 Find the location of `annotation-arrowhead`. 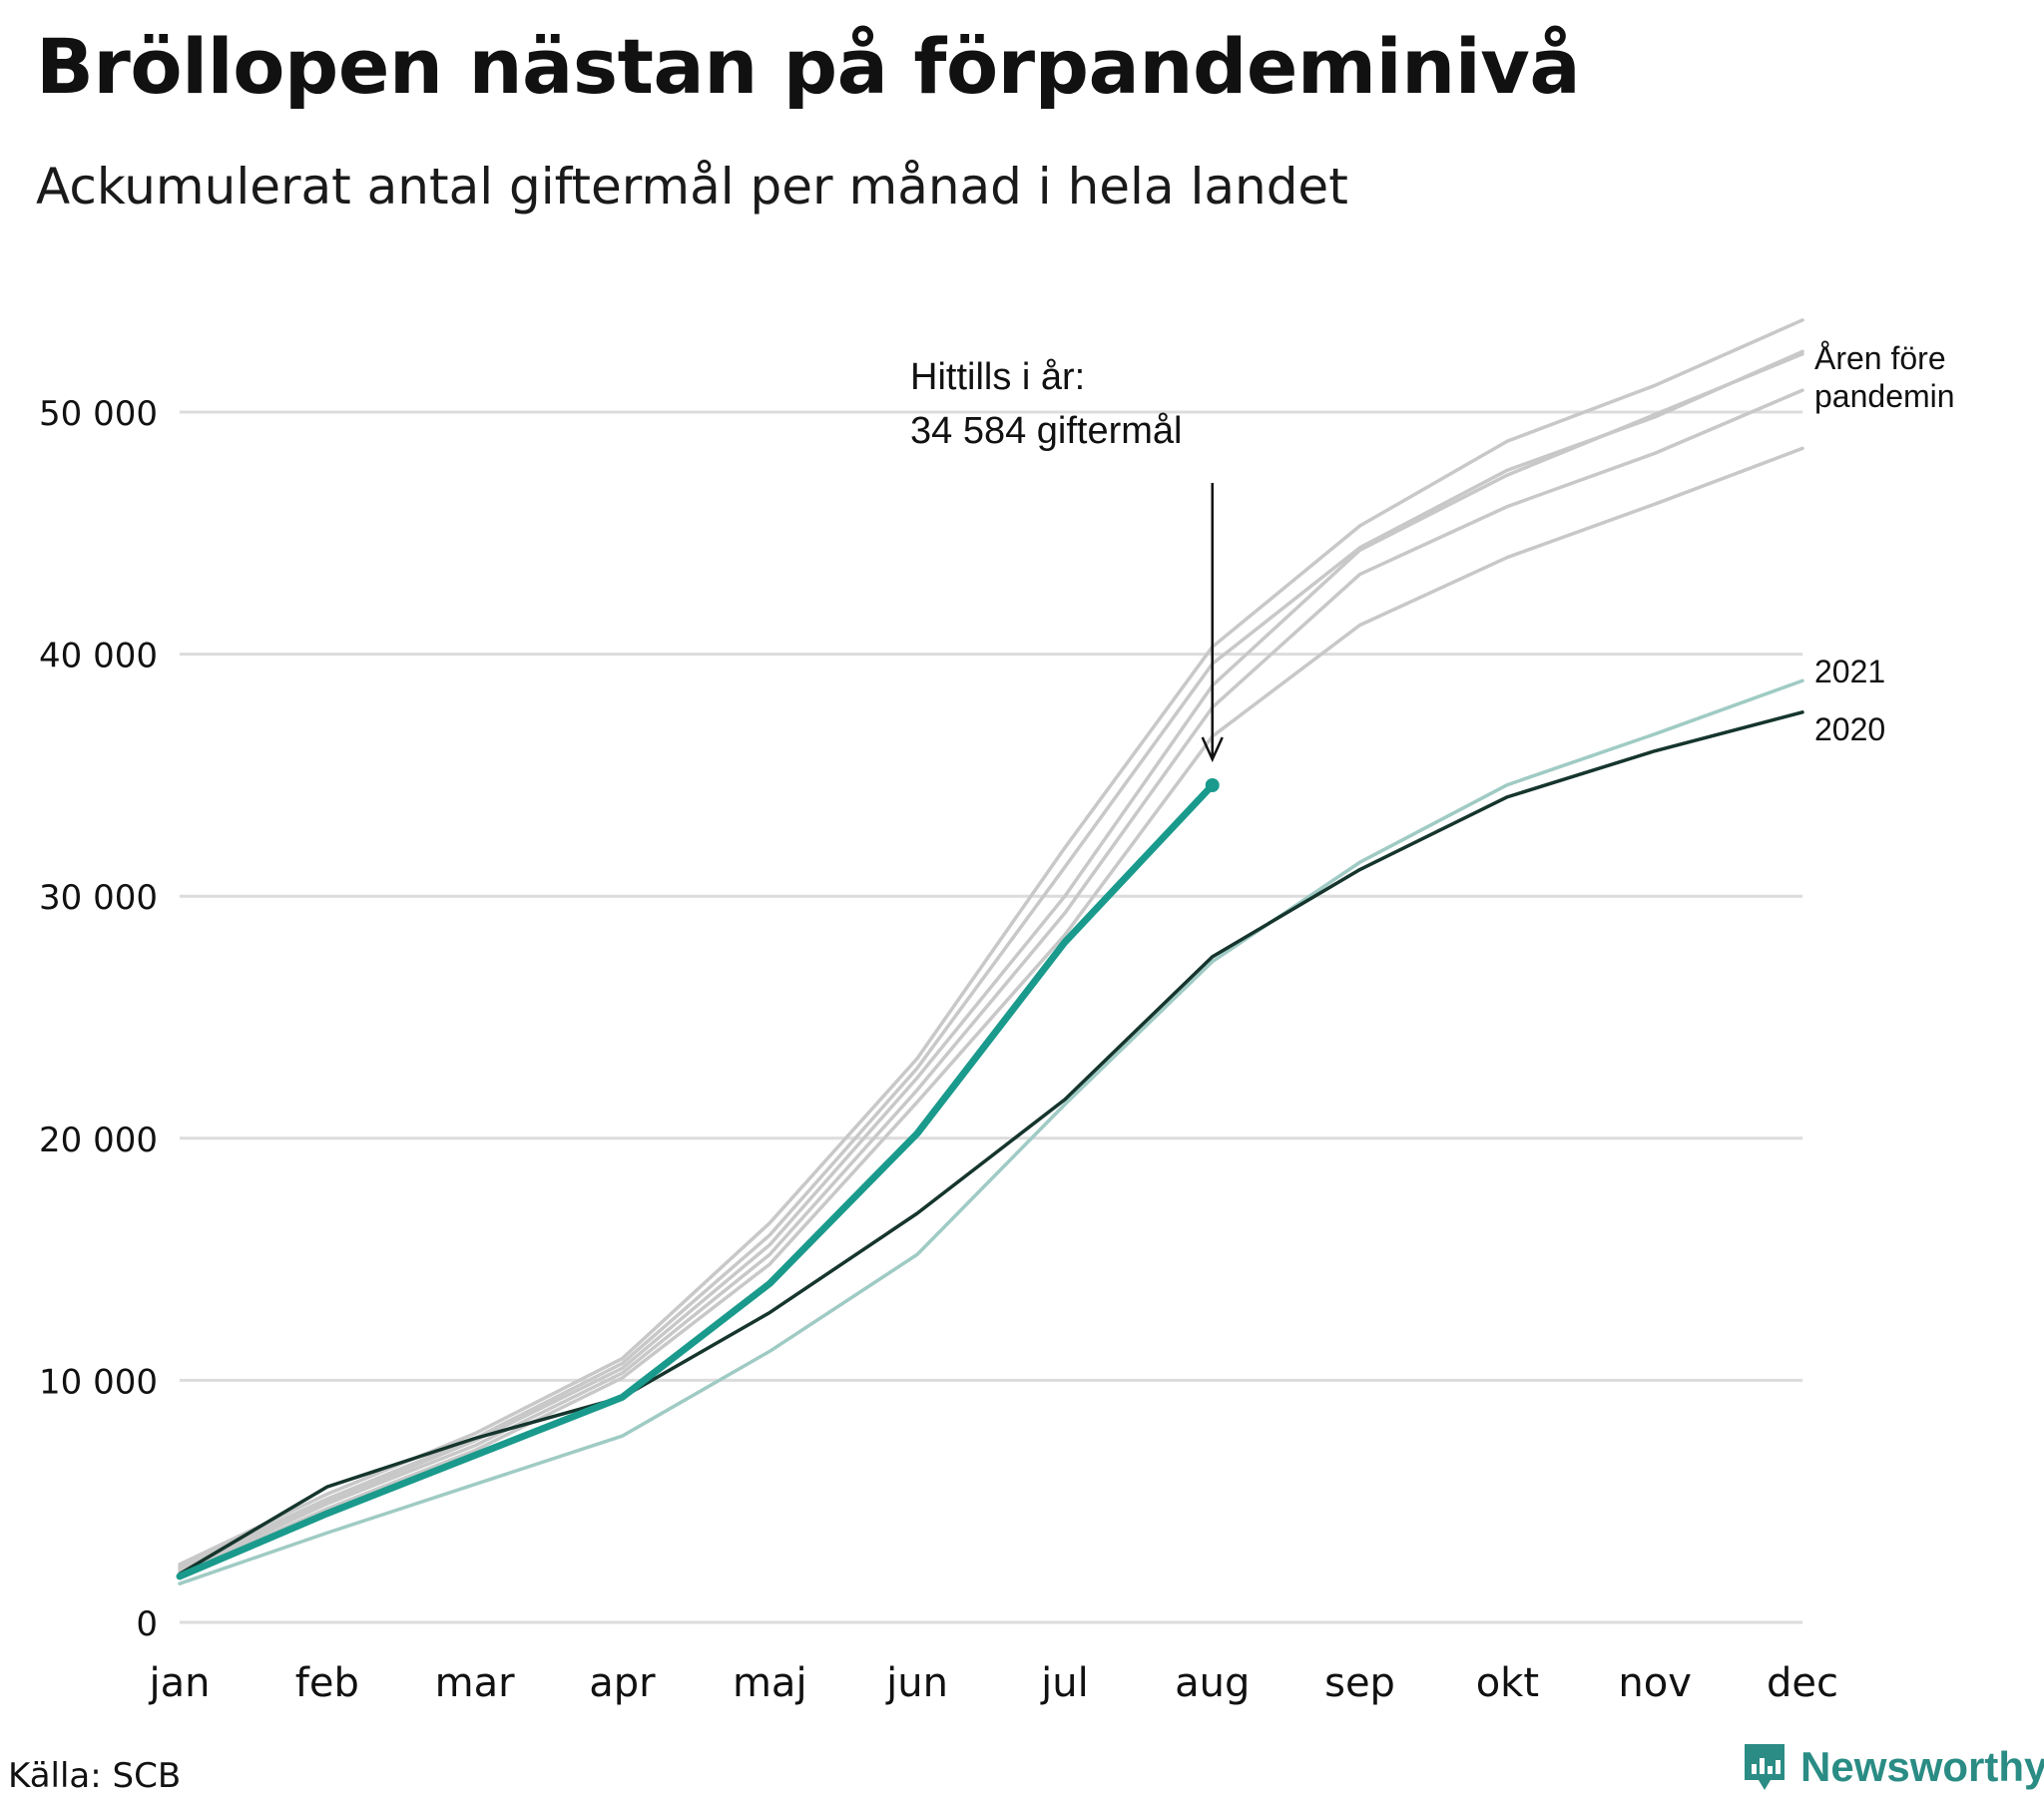

annotation-arrowhead is located at coordinates (1212, 749).